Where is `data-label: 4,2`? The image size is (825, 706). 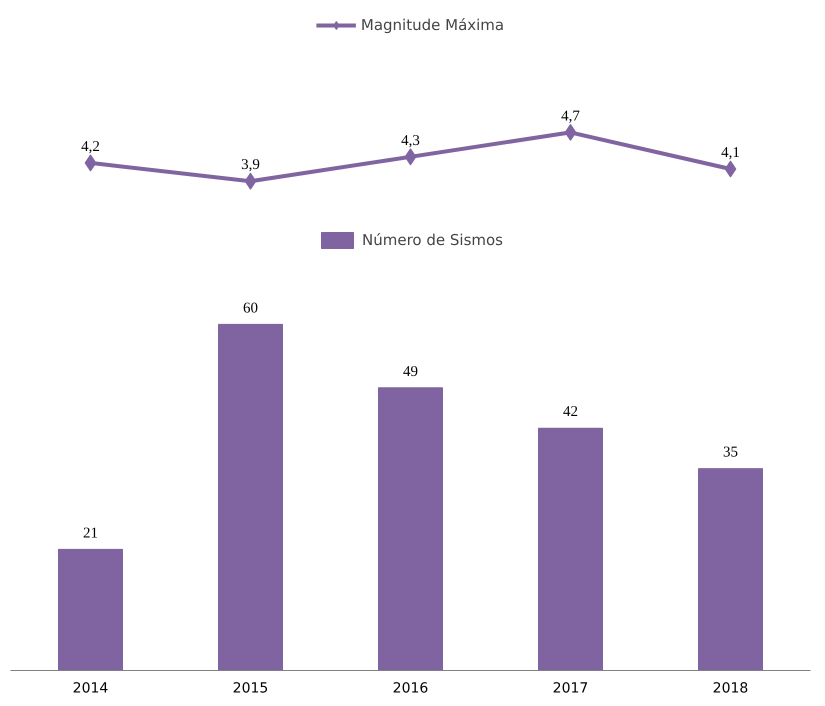 data-label: 4,2 is located at coordinates (90, 146).